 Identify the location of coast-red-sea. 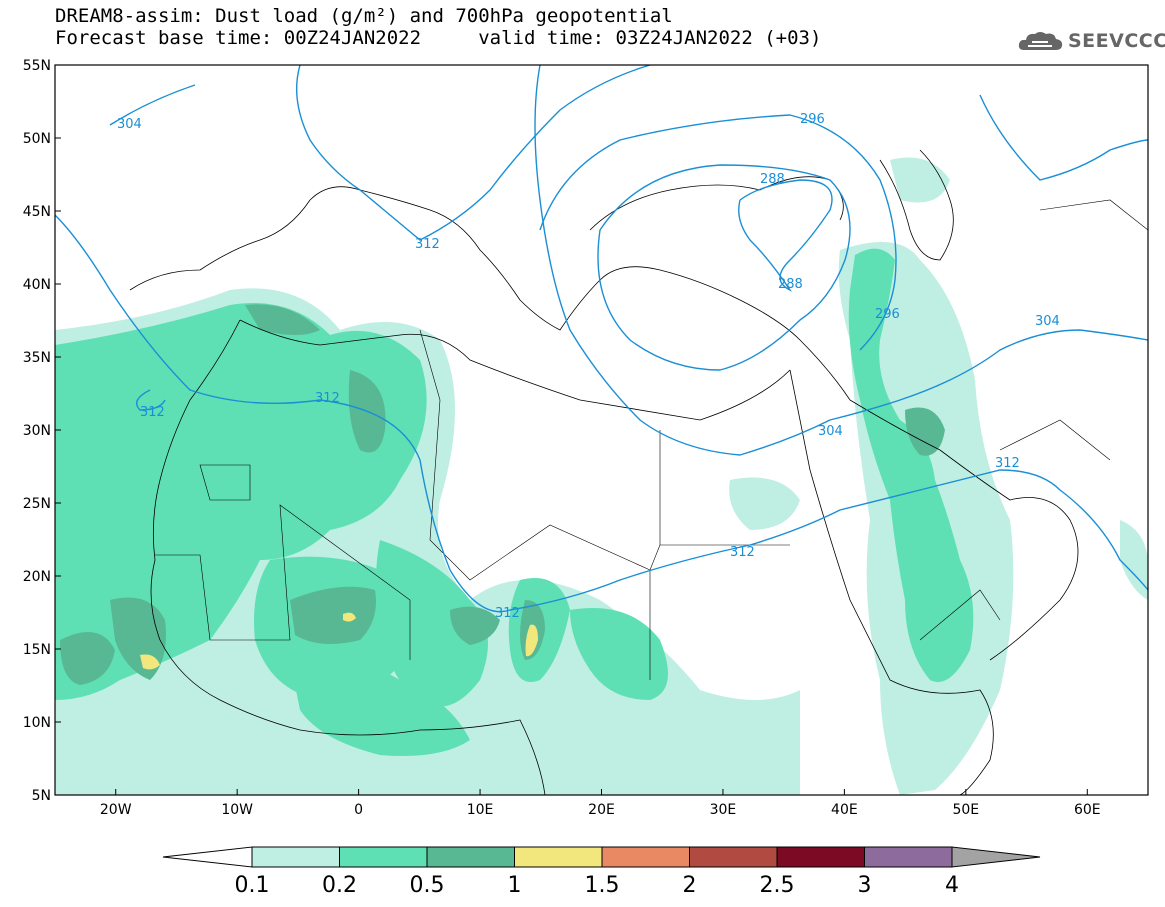
(891, 582).